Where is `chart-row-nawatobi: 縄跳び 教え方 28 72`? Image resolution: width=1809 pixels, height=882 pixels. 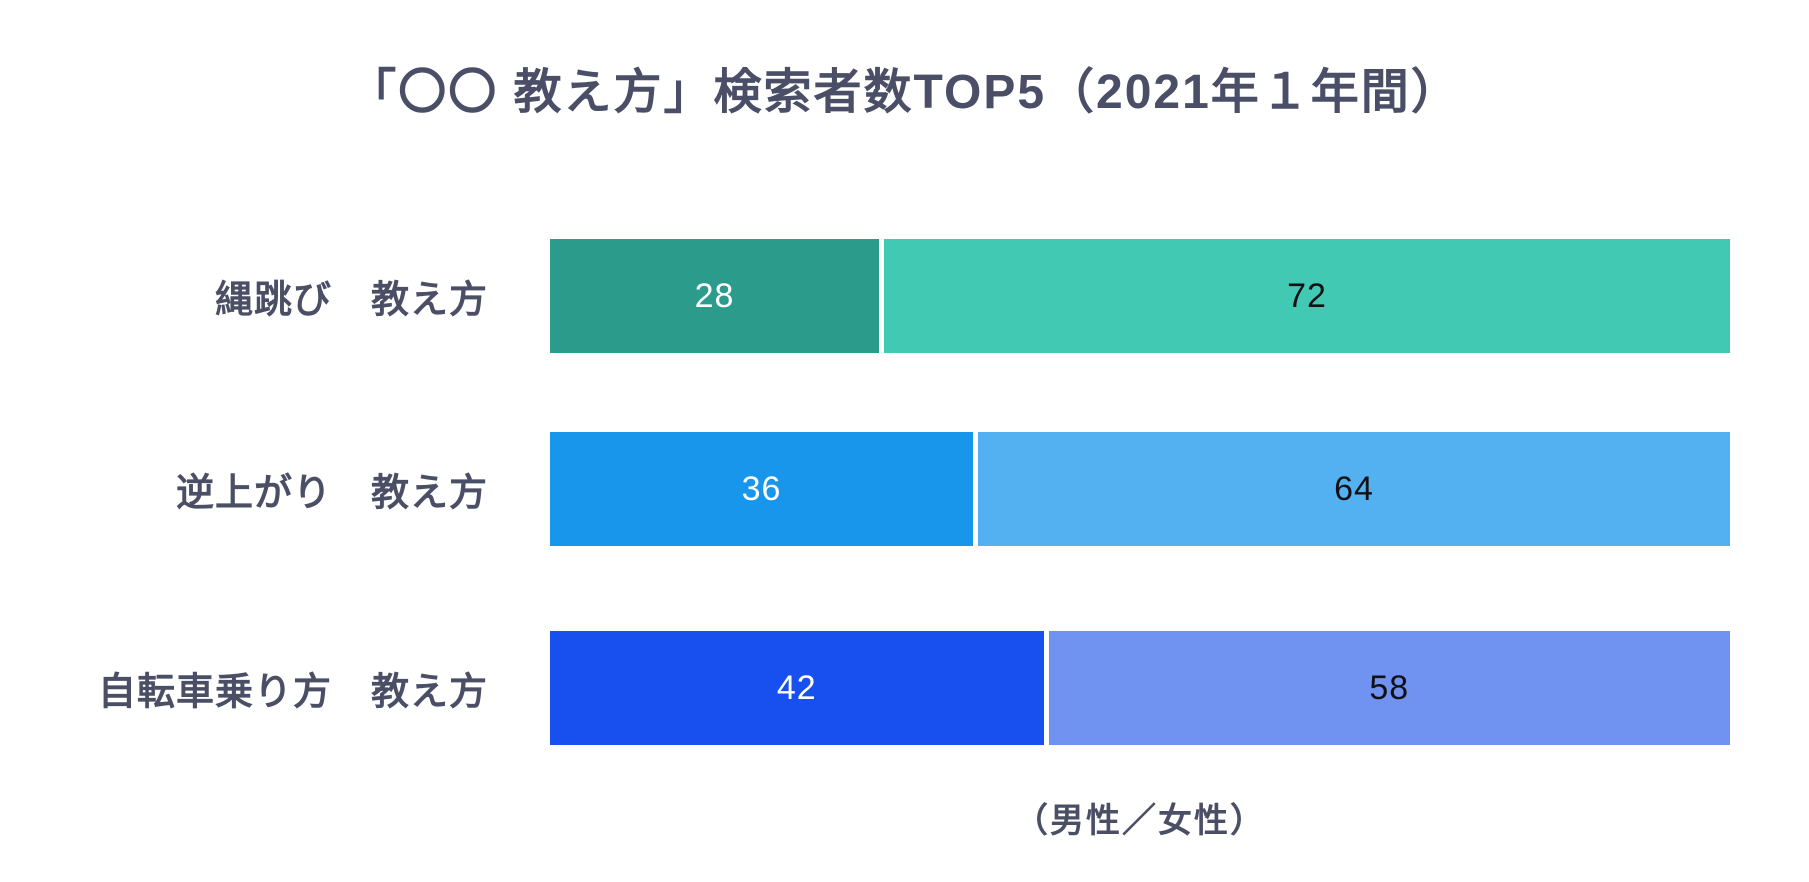
chart-row-nawatobi: 縄跳び 教え方 28 72 is located at coordinates (904, 296).